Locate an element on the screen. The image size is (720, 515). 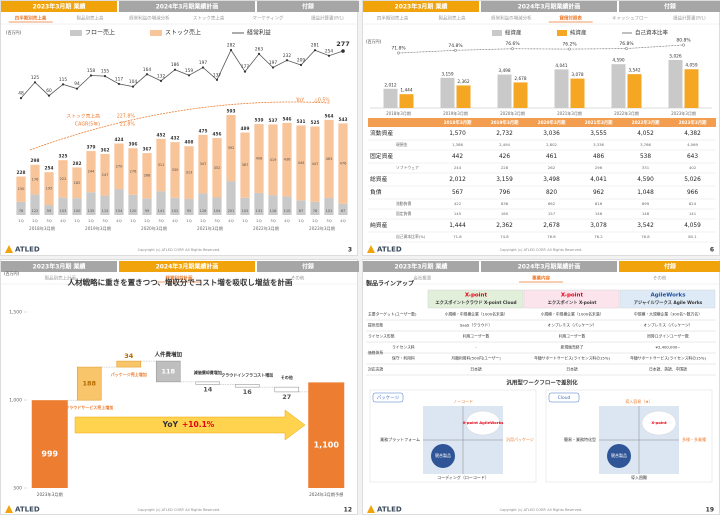
subtab: 損益計算書(P/L) is located at coordinates (689, 18).